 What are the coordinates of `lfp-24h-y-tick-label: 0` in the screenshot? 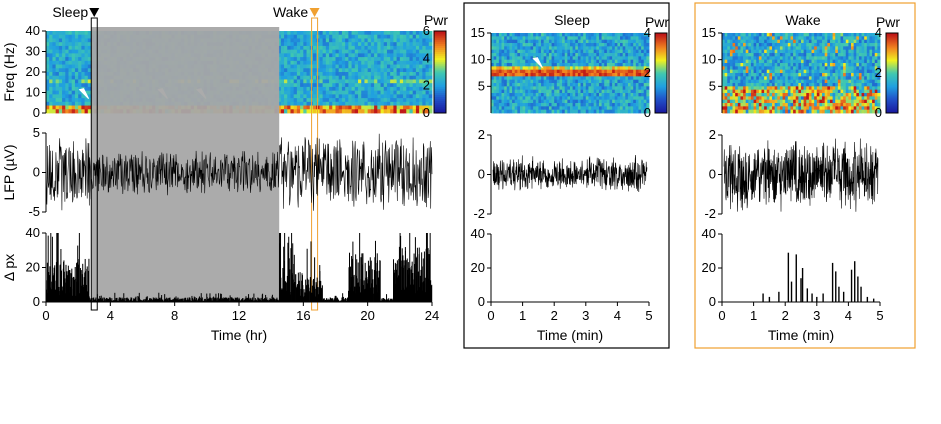 It's located at (36, 172).